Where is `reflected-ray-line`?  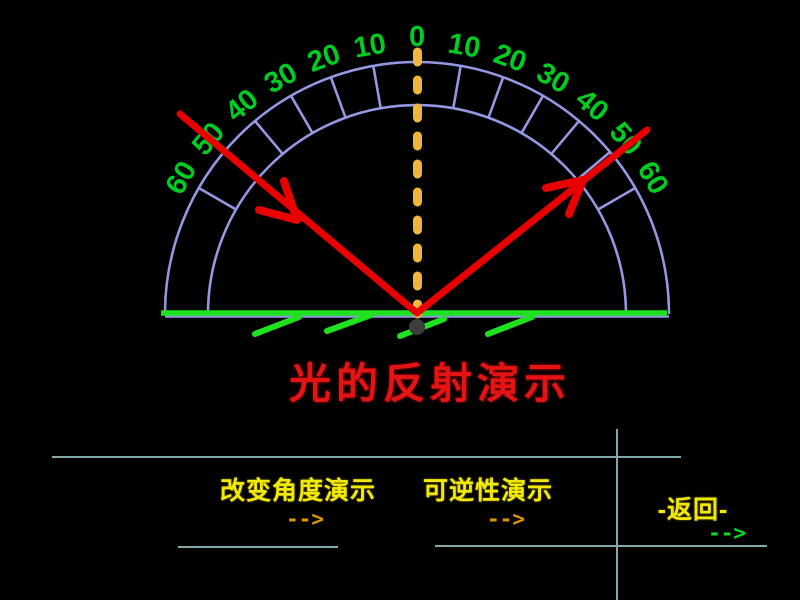 reflected-ray-line is located at coordinates (532, 221).